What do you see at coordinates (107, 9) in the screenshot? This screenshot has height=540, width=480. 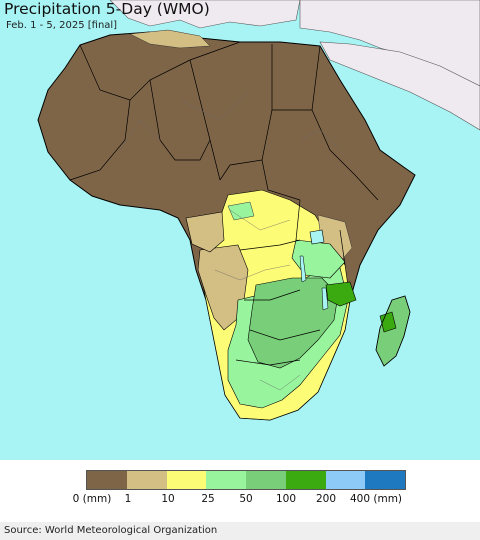 I see `map-title: Precipitation 5-Day (WMO)` at bounding box center [107, 9].